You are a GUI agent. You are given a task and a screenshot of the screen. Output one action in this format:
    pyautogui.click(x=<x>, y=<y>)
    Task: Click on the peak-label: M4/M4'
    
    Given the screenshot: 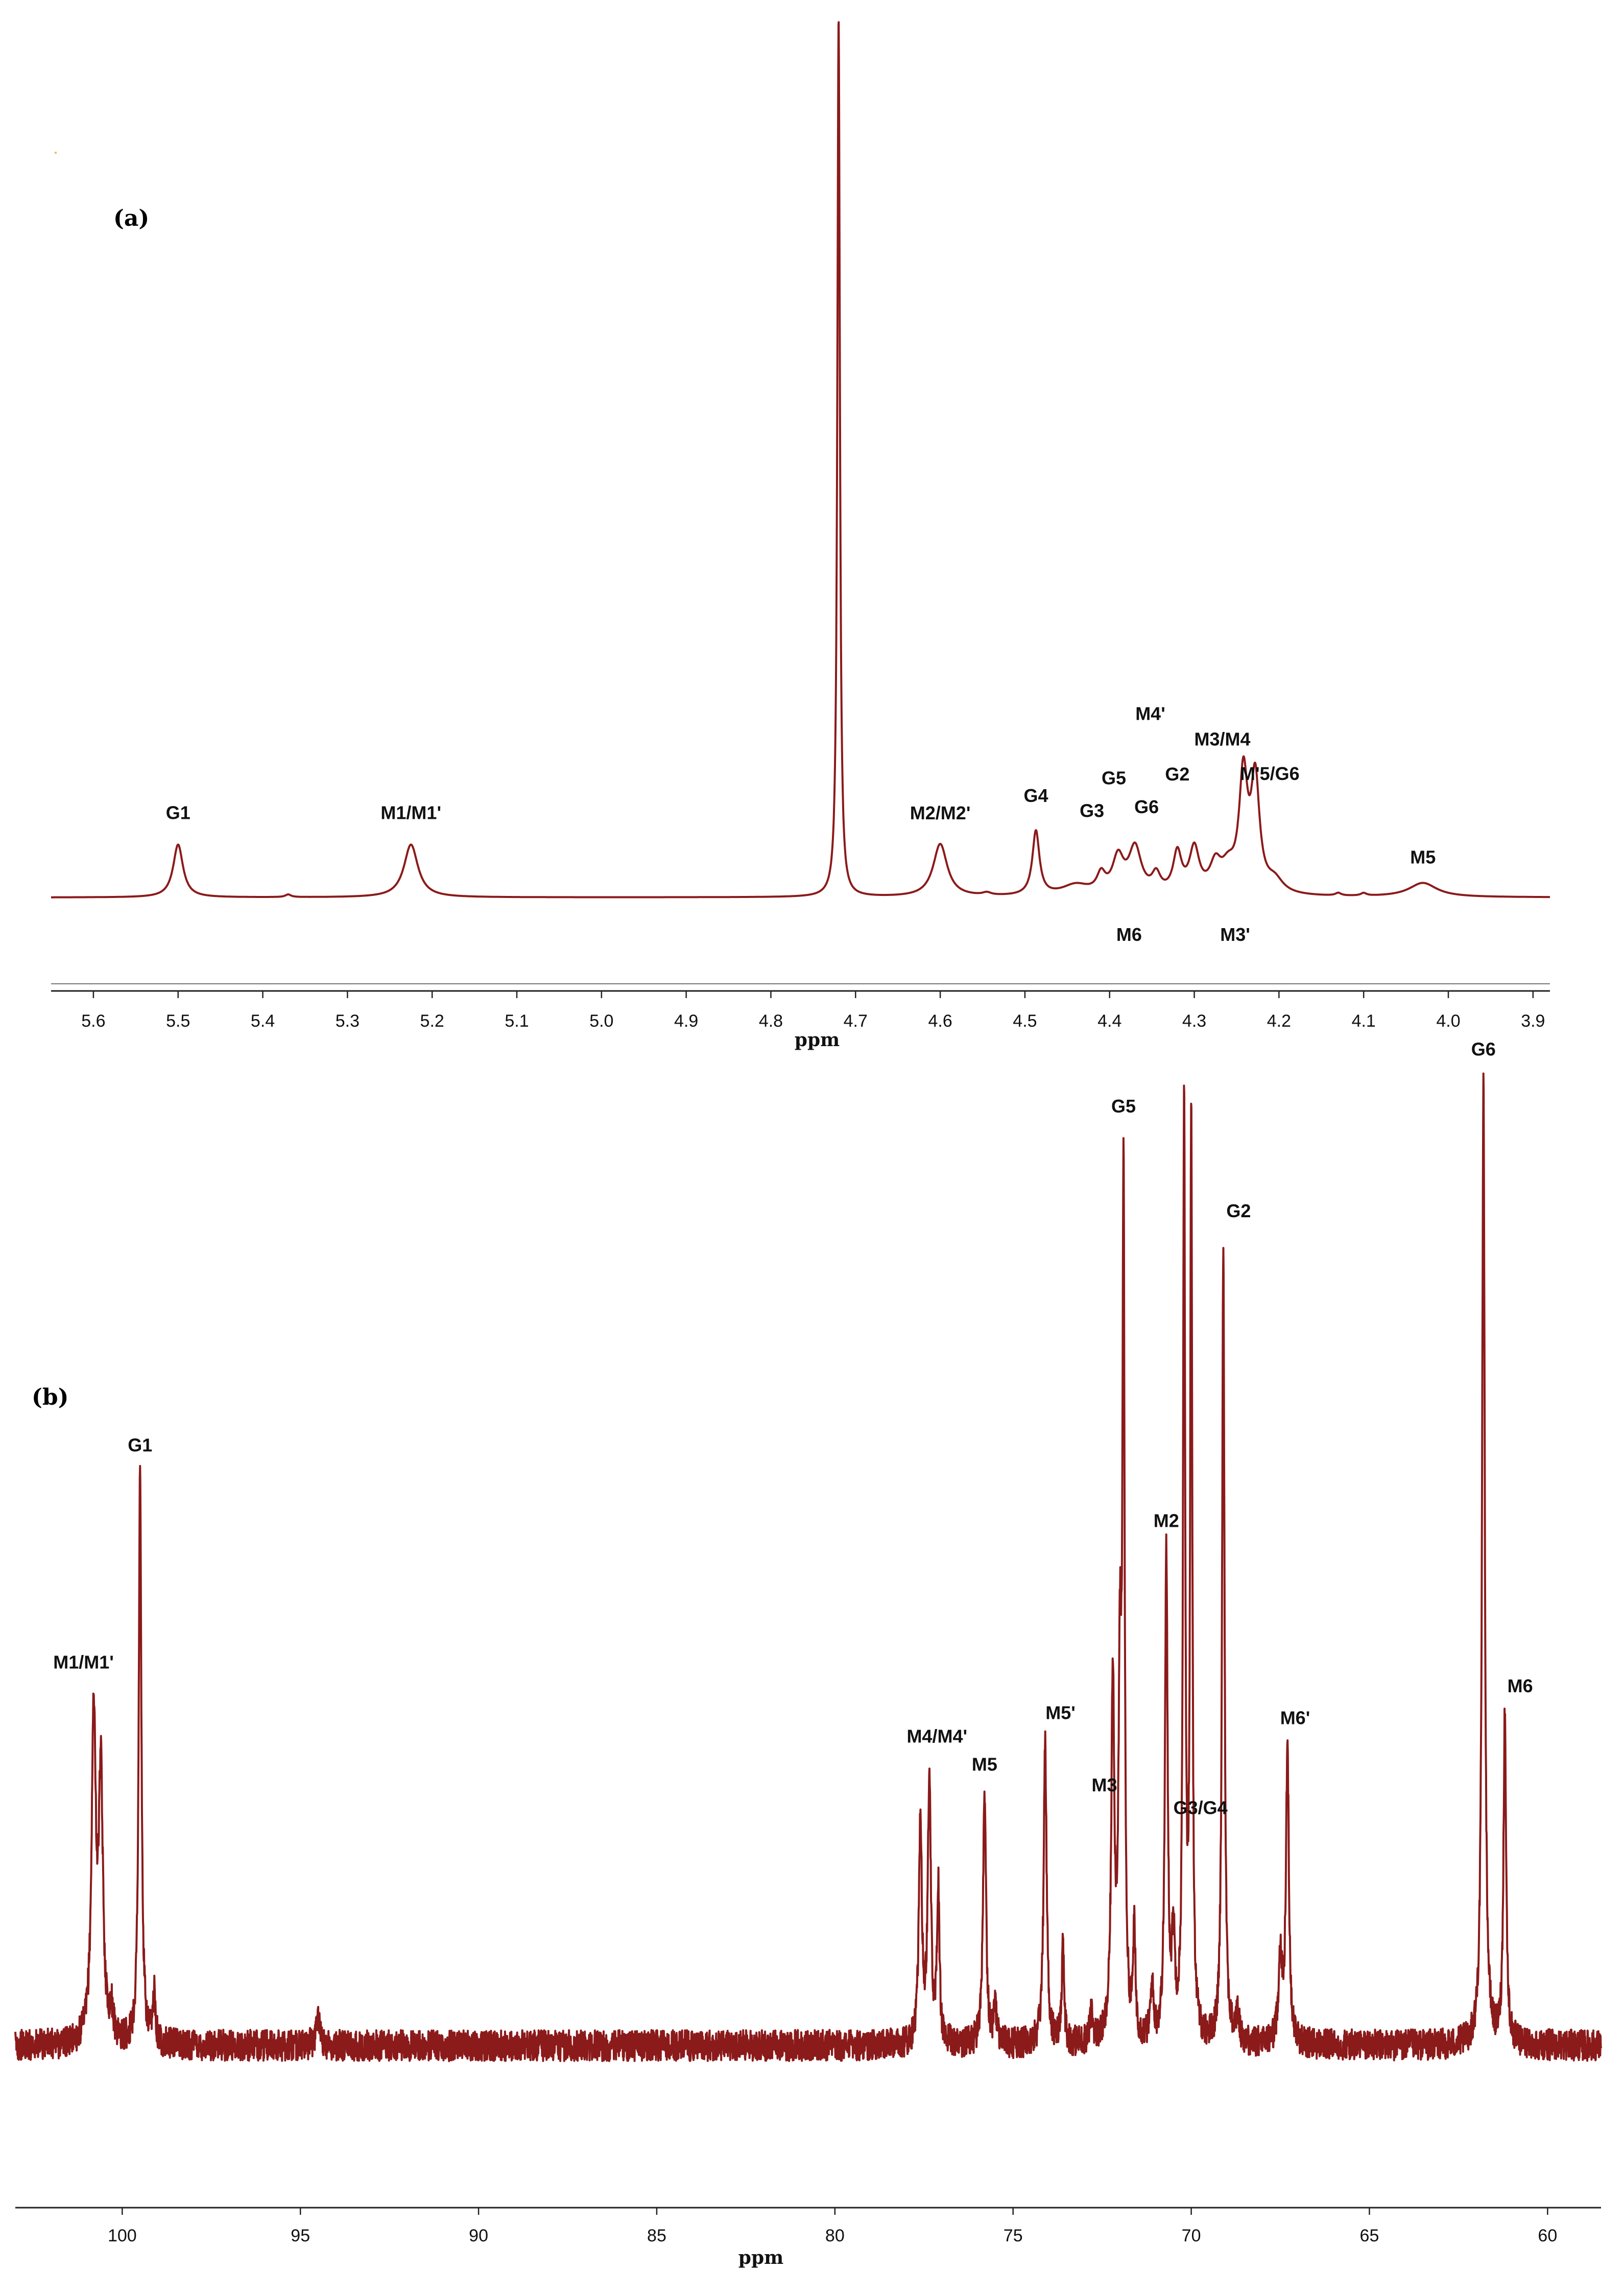 What is the action you would take?
    pyautogui.click(x=936, y=1735)
    